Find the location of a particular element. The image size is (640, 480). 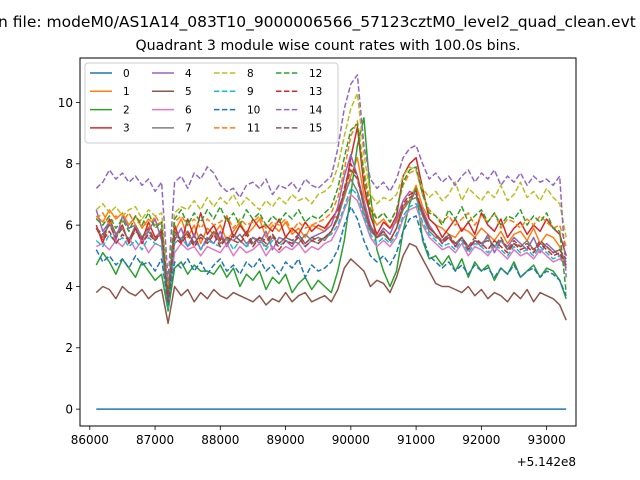

legend-label-13: 13 is located at coordinates (315, 92).